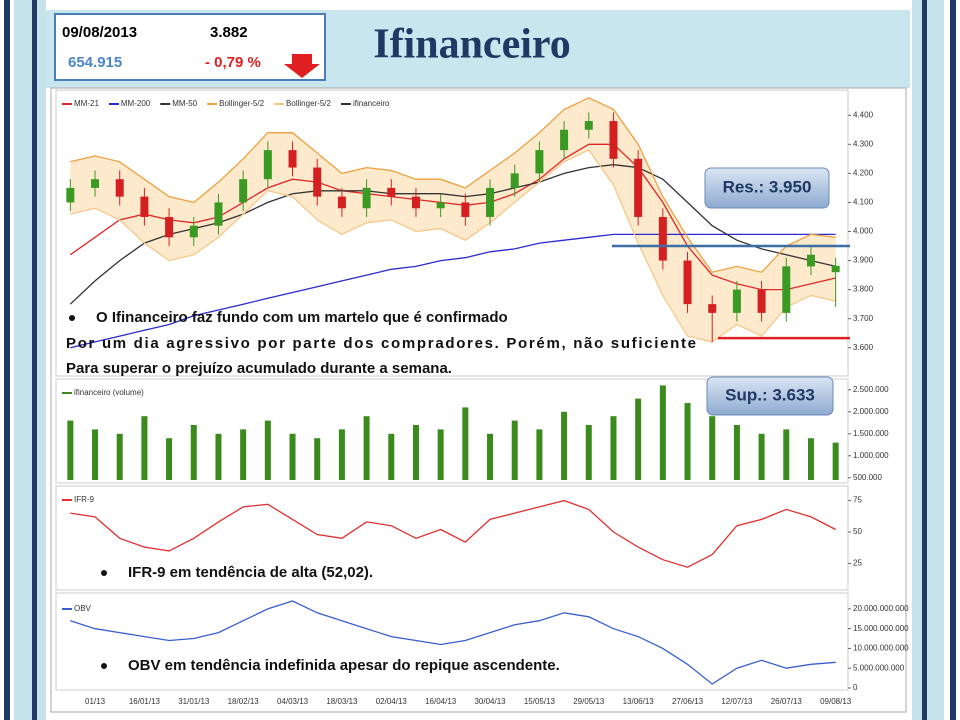 The image size is (960, 720). I want to click on volume: 654.915, so click(95, 62).